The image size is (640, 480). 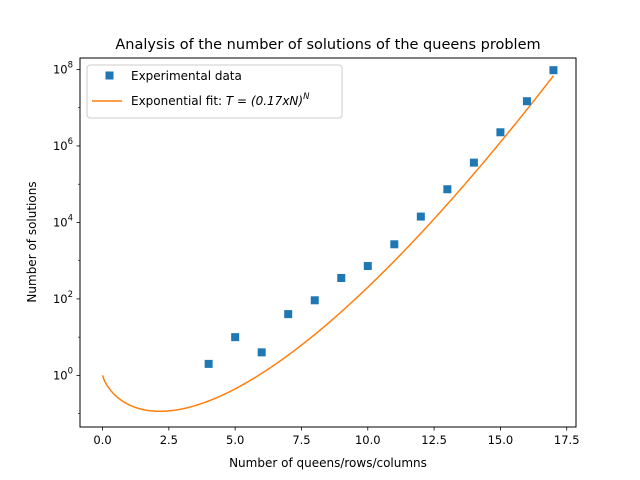 I want to click on x-tick-label: 12.5, so click(x=434, y=440).